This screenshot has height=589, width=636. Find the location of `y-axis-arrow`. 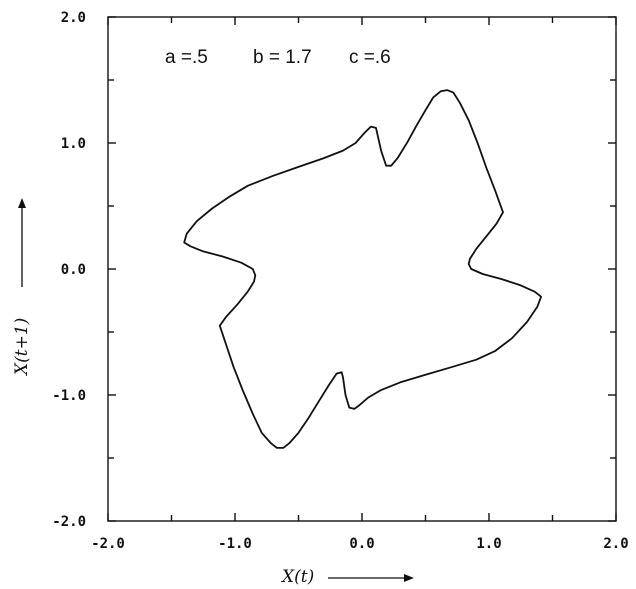

y-axis-arrow is located at coordinates (22, 242).